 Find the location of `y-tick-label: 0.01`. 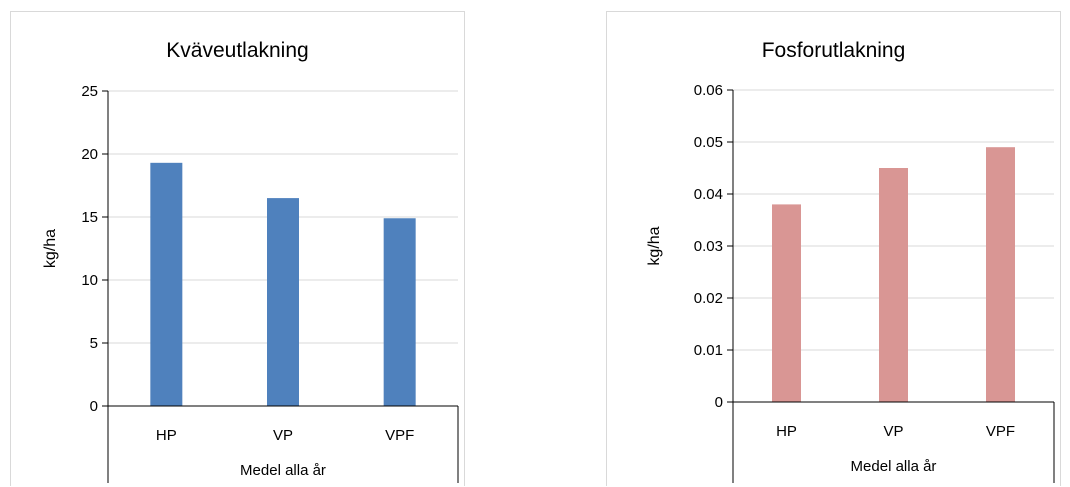

y-tick-label: 0.01 is located at coordinates (708, 350).